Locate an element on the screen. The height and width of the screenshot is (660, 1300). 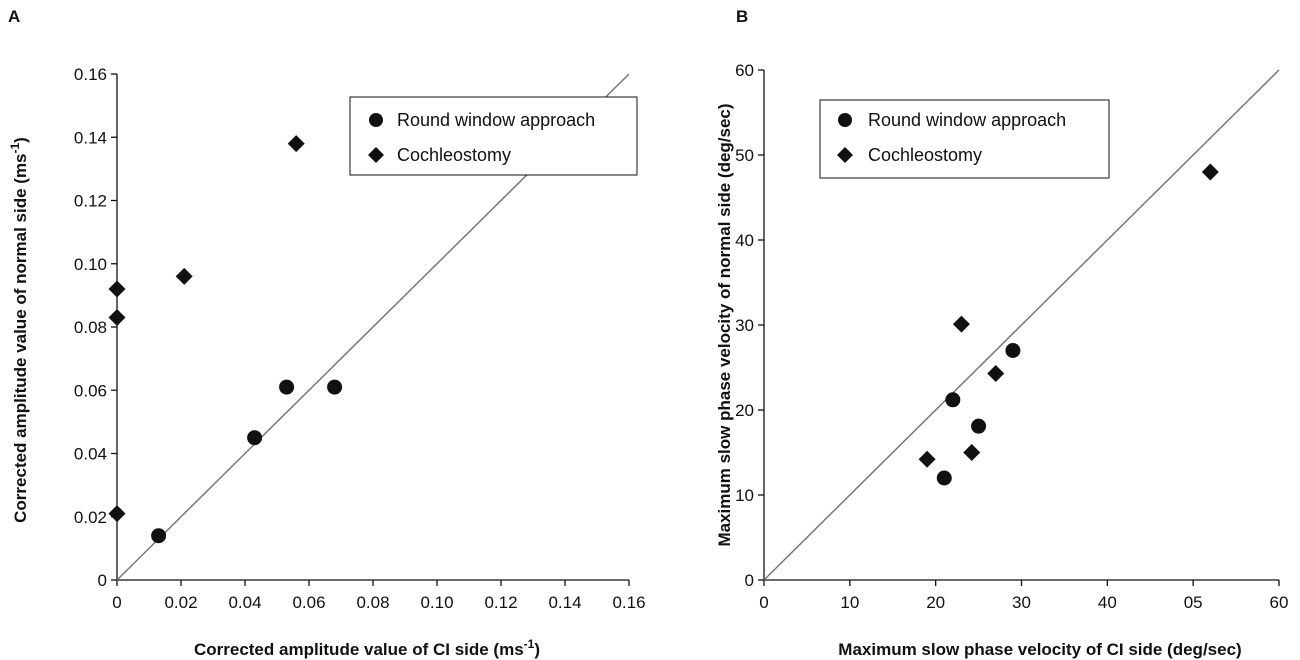
panel-b-legend-box is located at coordinates (964, 139).